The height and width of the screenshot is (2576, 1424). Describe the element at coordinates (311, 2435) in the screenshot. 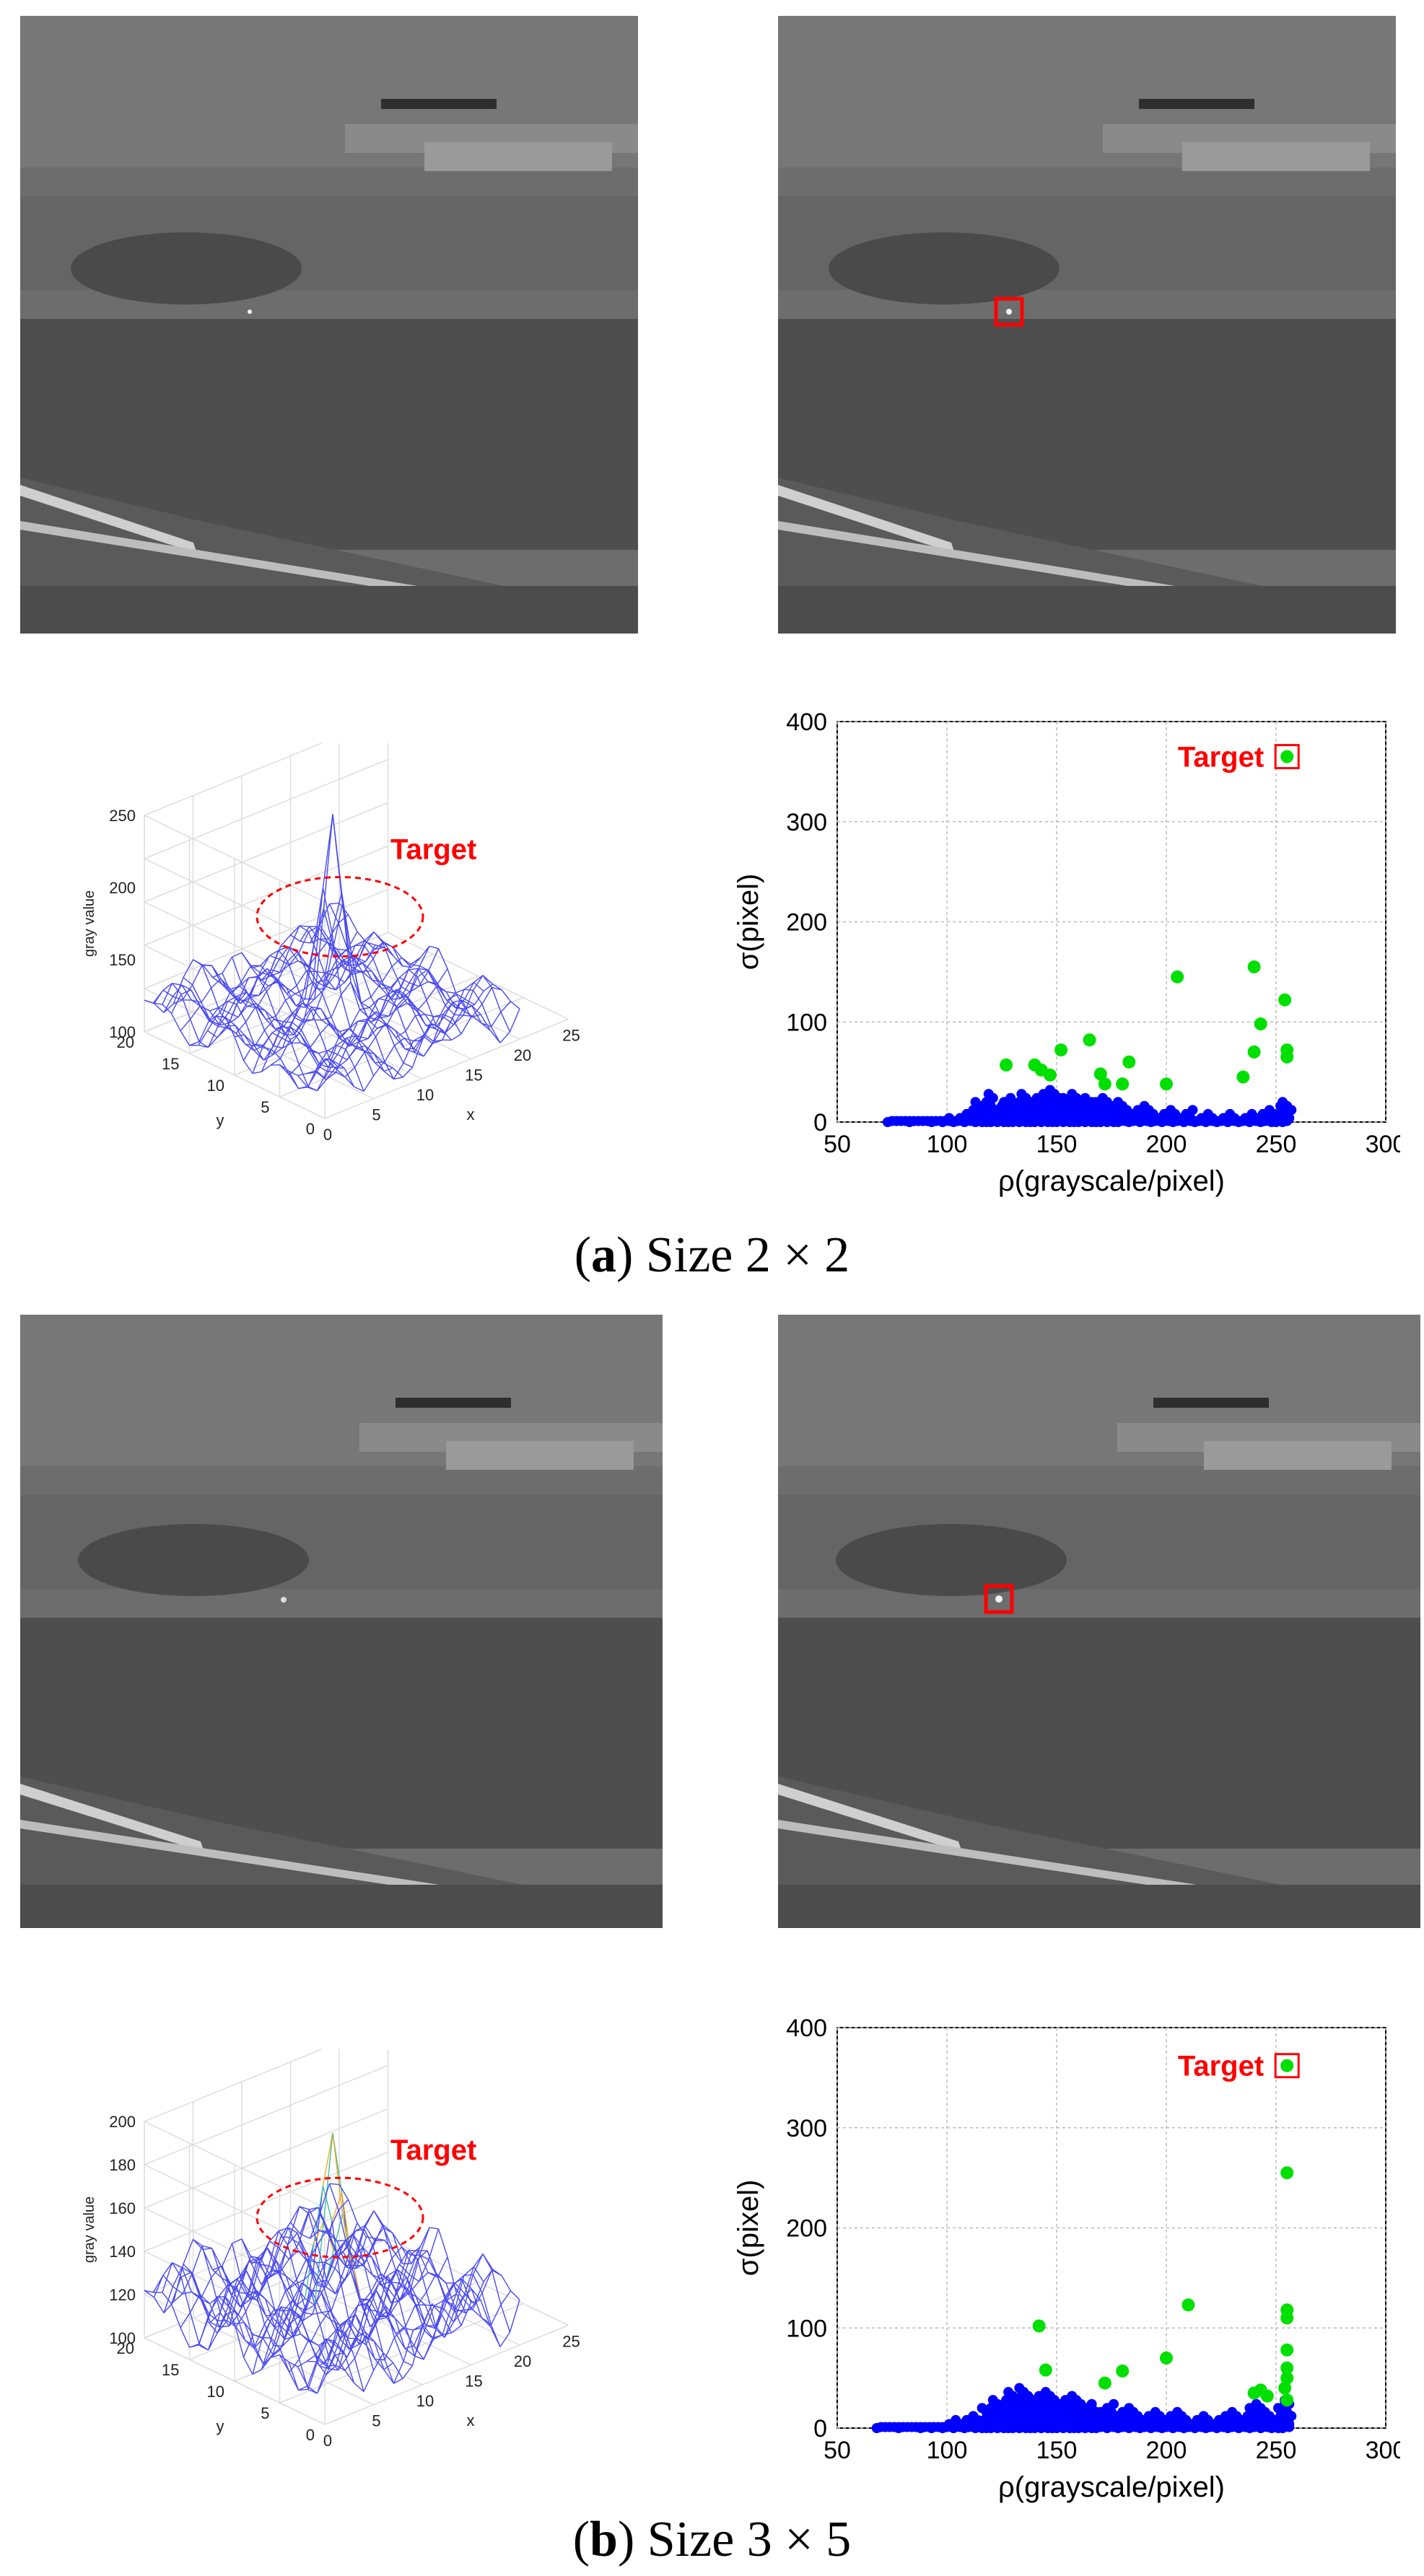

I see `y-tick-label: 0` at that location.